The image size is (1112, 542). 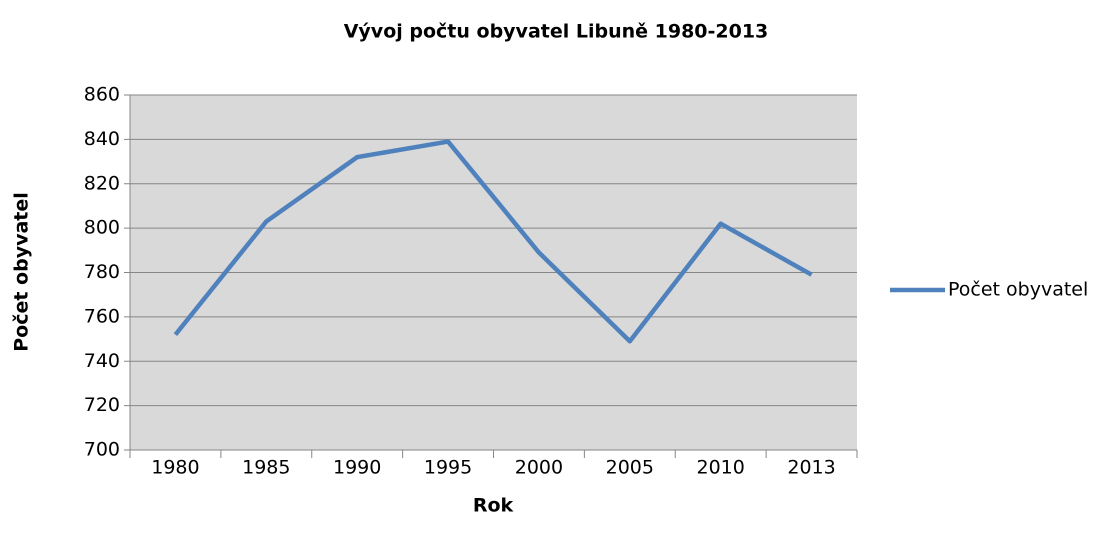 I want to click on y-tick-label: 860, so click(x=102, y=95).